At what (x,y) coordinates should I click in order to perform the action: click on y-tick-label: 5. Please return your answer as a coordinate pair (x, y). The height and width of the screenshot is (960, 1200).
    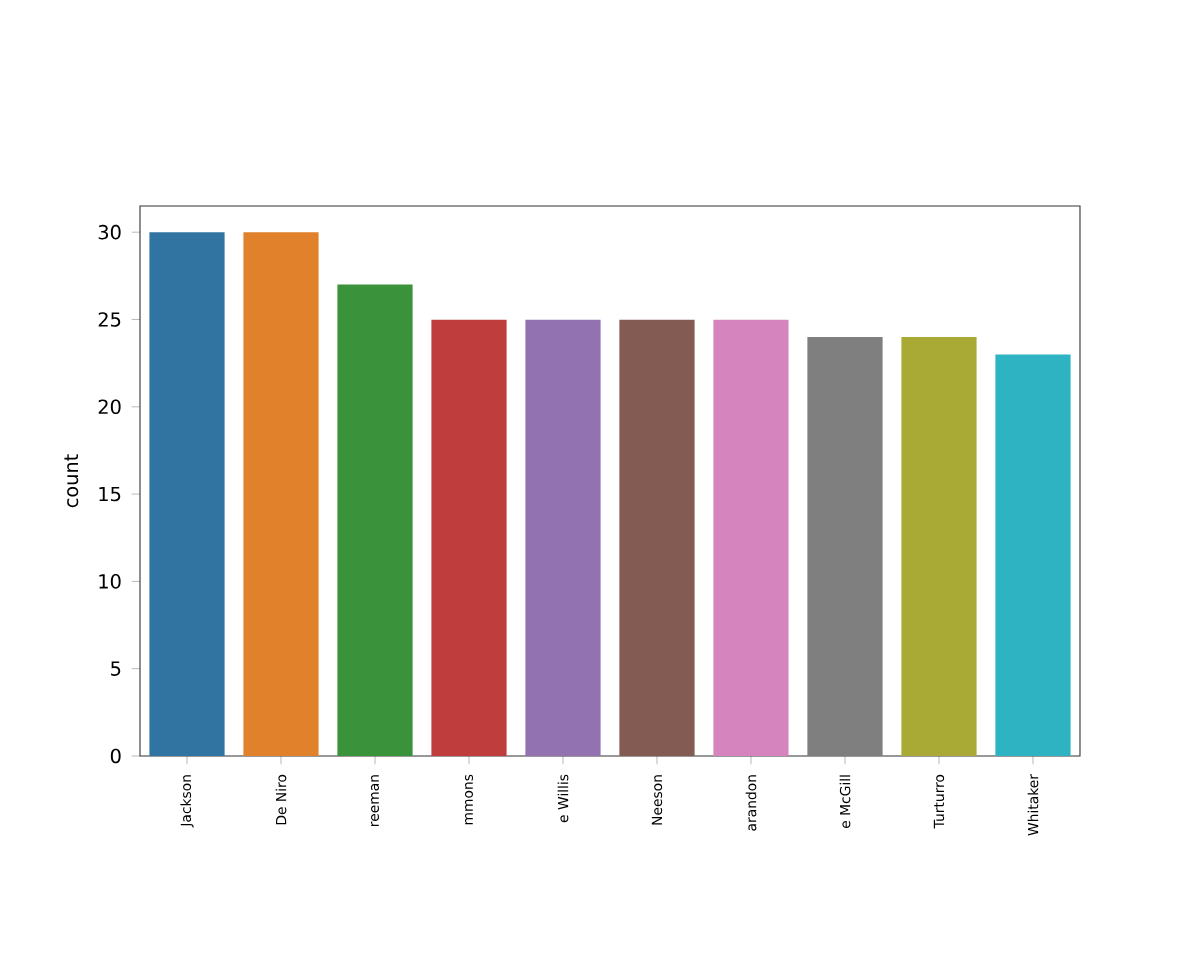
    Looking at the image, I should click on (116, 668).